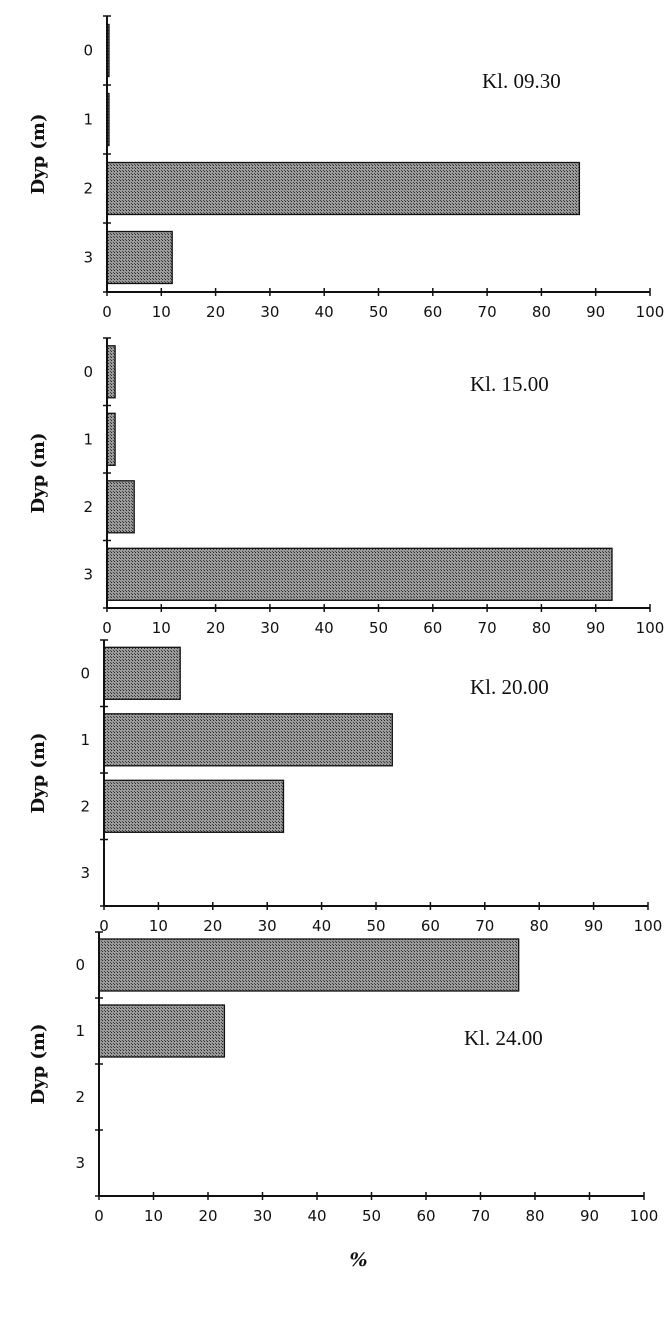 This screenshot has width=672, height=1330. What do you see at coordinates (503, 1038) in the screenshot?
I see `panel-title: Kl. 24.00` at bounding box center [503, 1038].